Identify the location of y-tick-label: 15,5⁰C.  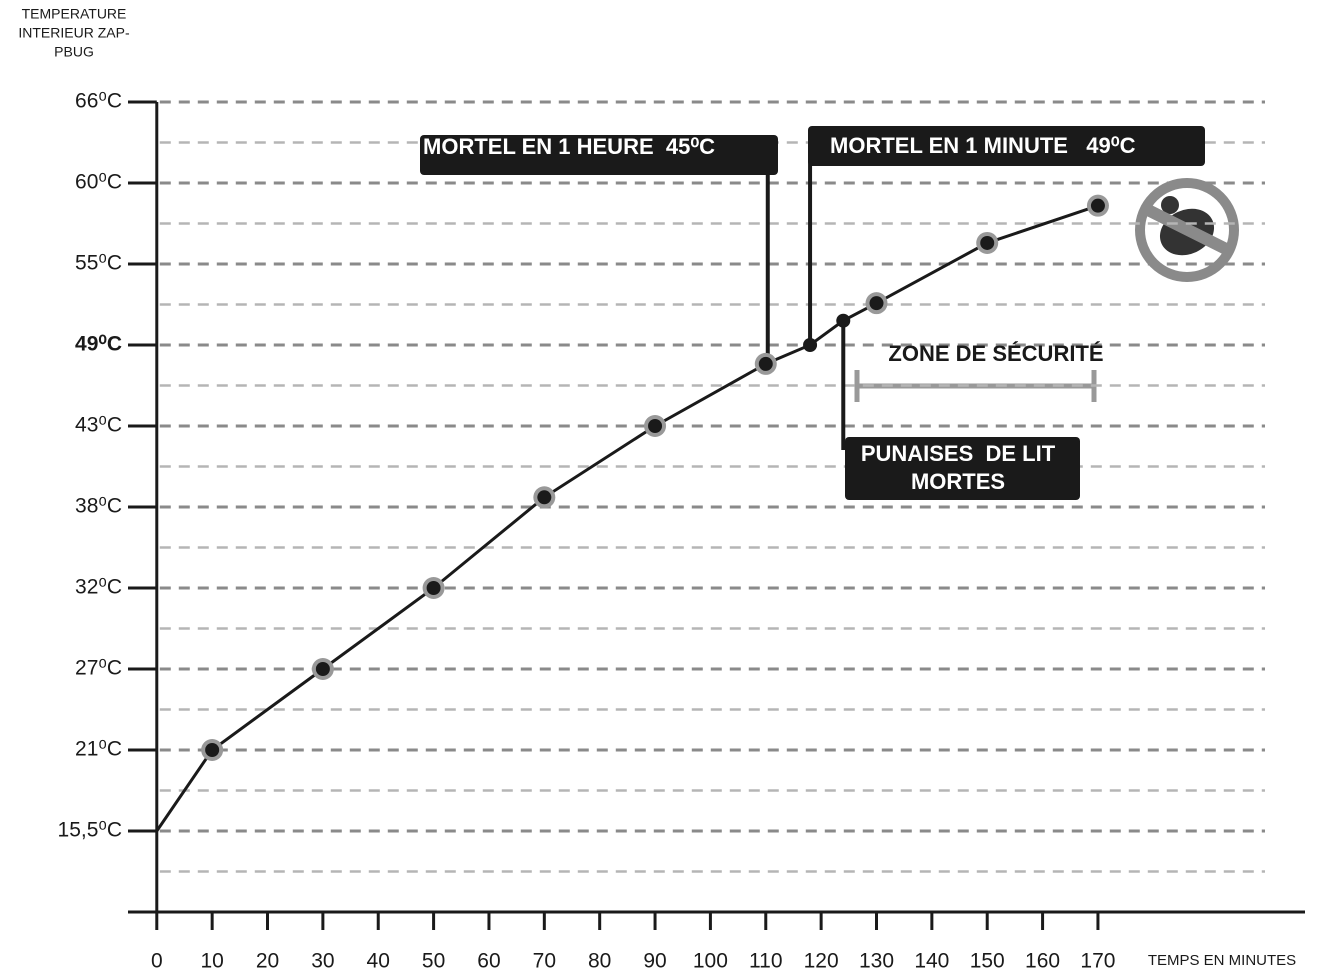
(90, 830).